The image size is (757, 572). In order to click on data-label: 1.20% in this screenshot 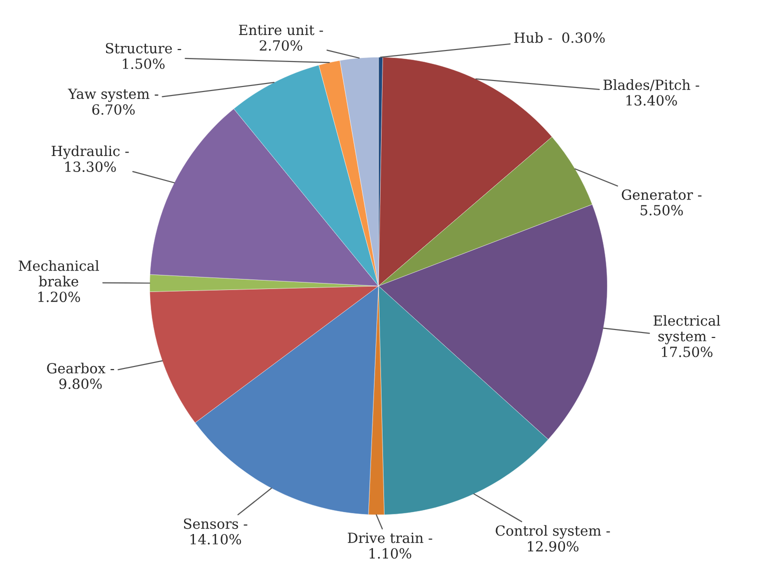, I will do `click(59, 297)`.